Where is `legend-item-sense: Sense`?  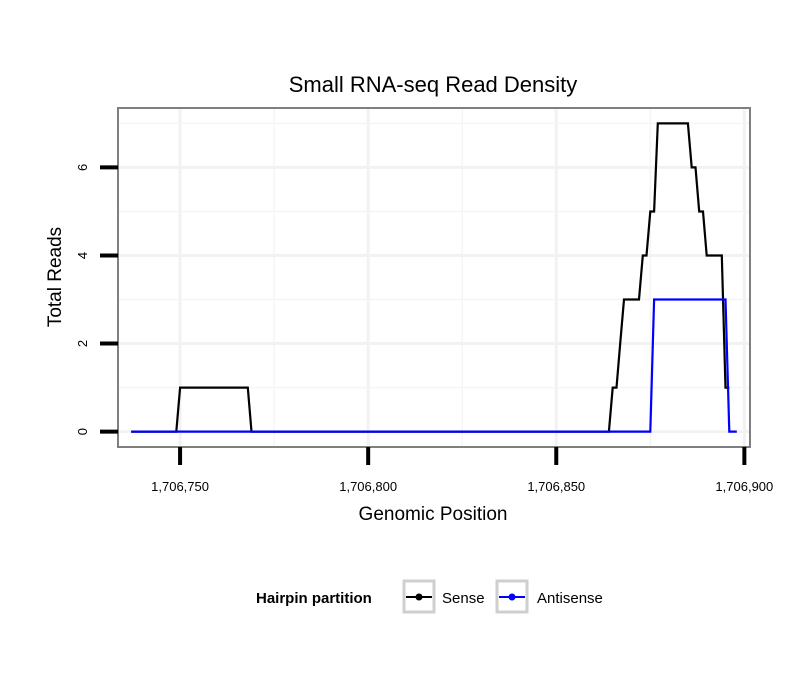
legend-item-sense: Sense is located at coordinates (443, 596).